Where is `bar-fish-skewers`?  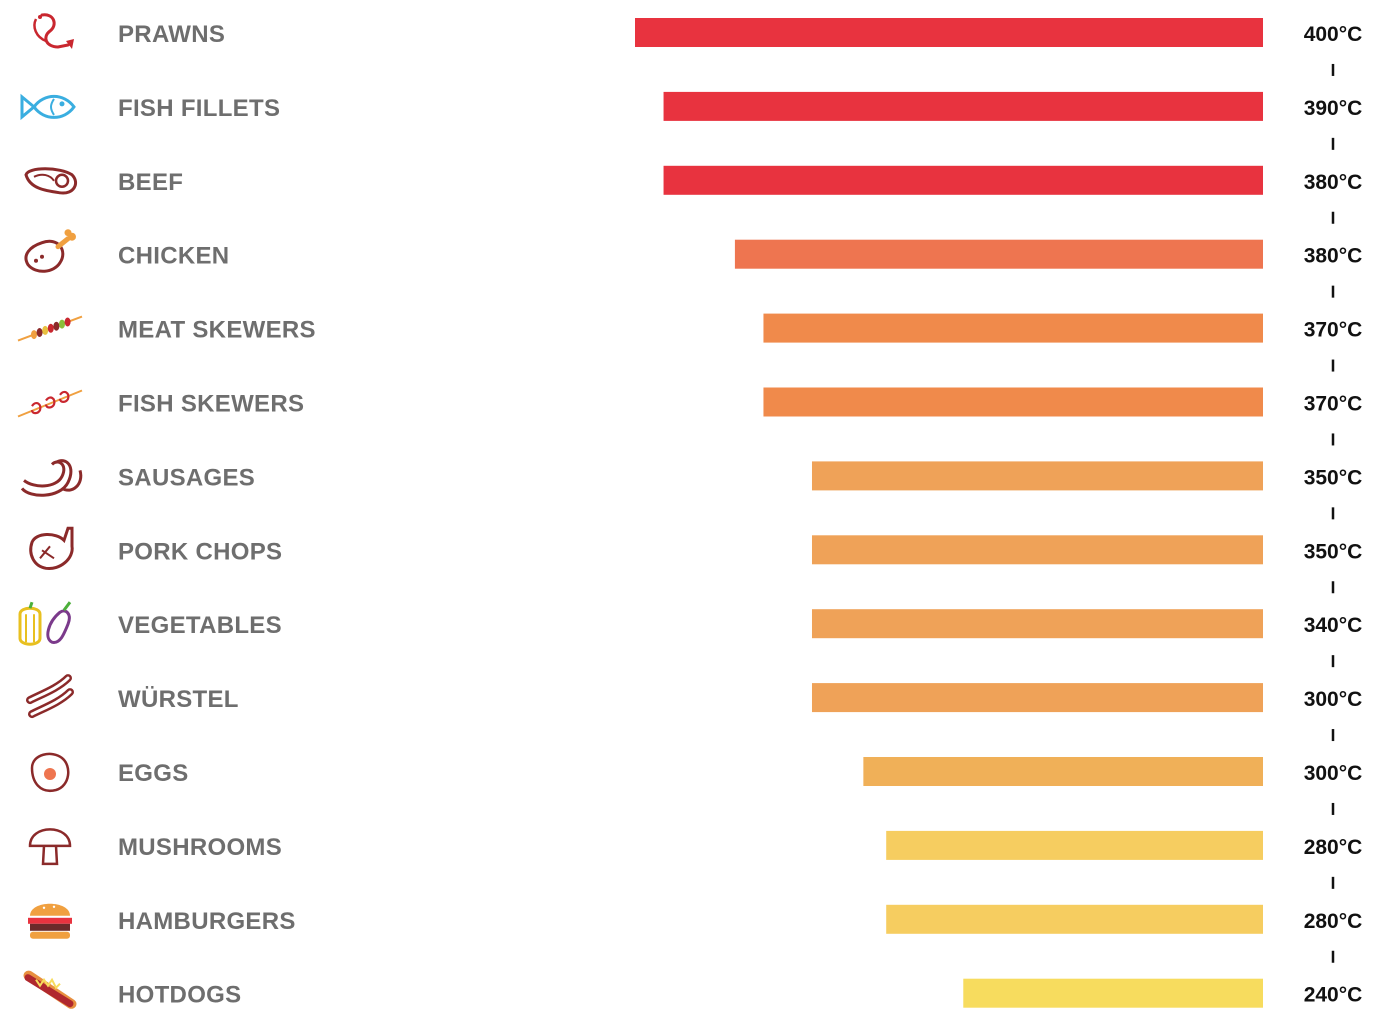
bar-fish-skewers is located at coordinates (1013, 402).